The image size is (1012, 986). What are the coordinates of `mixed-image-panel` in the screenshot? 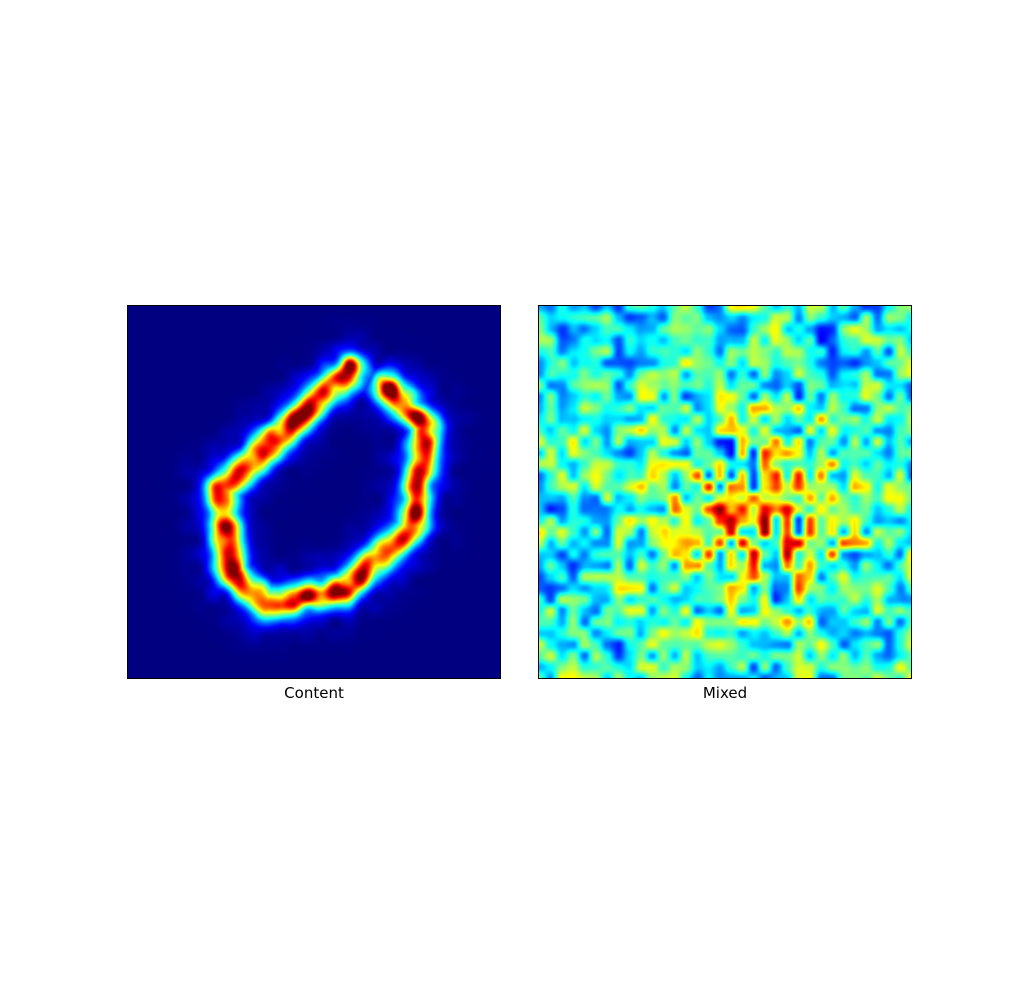 It's located at (725, 492).